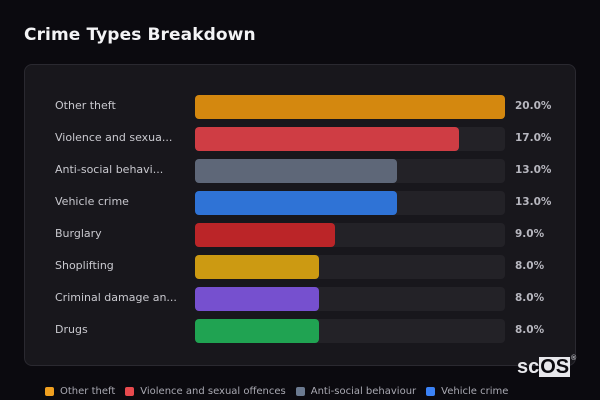 The height and width of the screenshot is (400, 600). What do you see at coordinates (85, 105) in the screenshot?
I see `bar-label: Other theft` at bounding box center [85, 105].